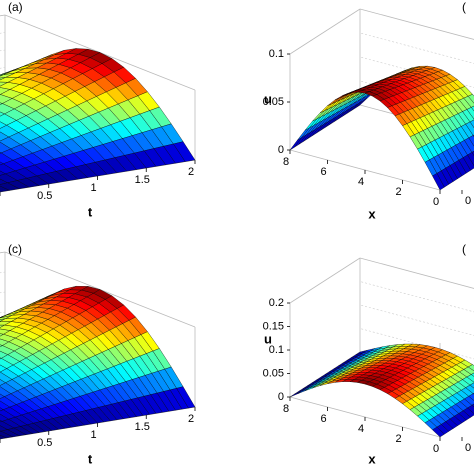  Describe the element at coordinates (15, 7) in the screenshot. I see `panel-label: (a)` at that location.